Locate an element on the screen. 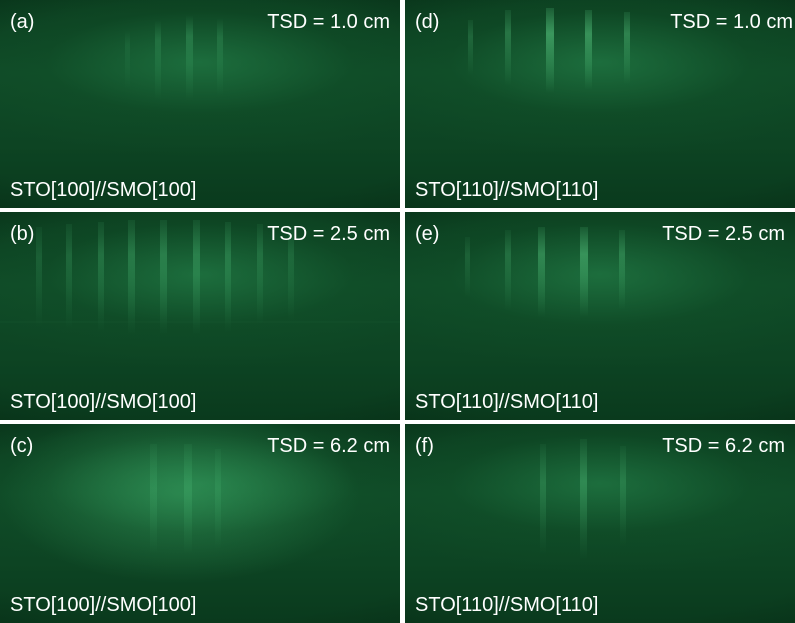 This screenshot has height=623, width=795. panel-letter: (c) is located at coordinates (22, 446).